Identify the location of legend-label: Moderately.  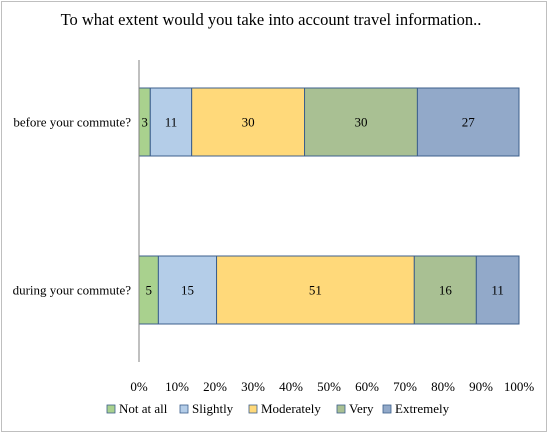
(291, 408).